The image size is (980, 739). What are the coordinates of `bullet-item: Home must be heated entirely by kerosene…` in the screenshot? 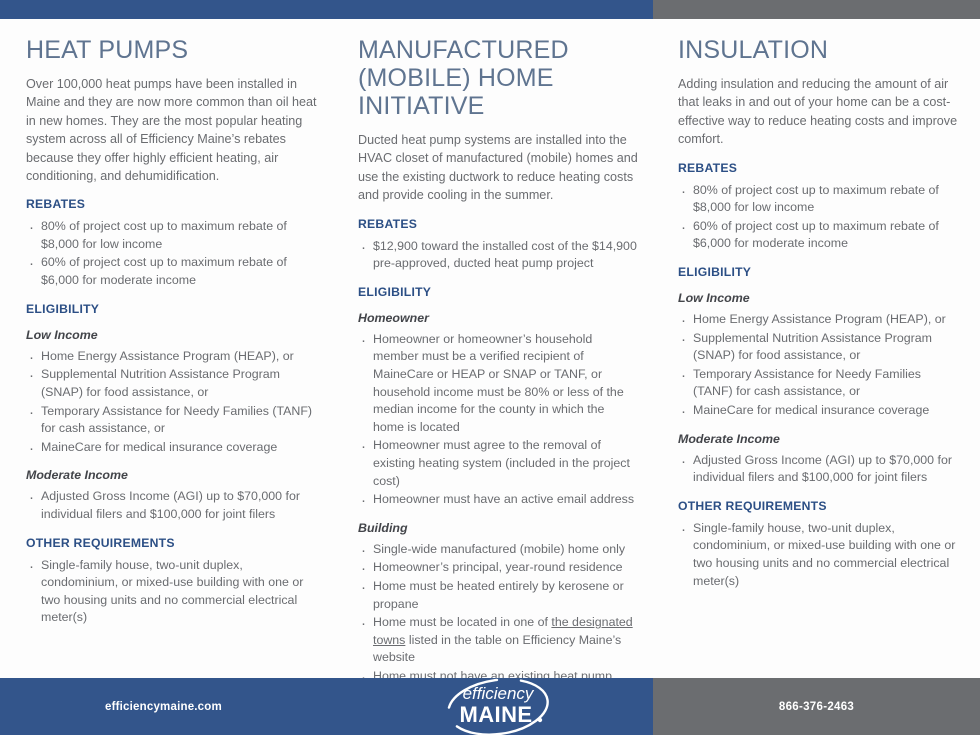 It's located at (498, 595).